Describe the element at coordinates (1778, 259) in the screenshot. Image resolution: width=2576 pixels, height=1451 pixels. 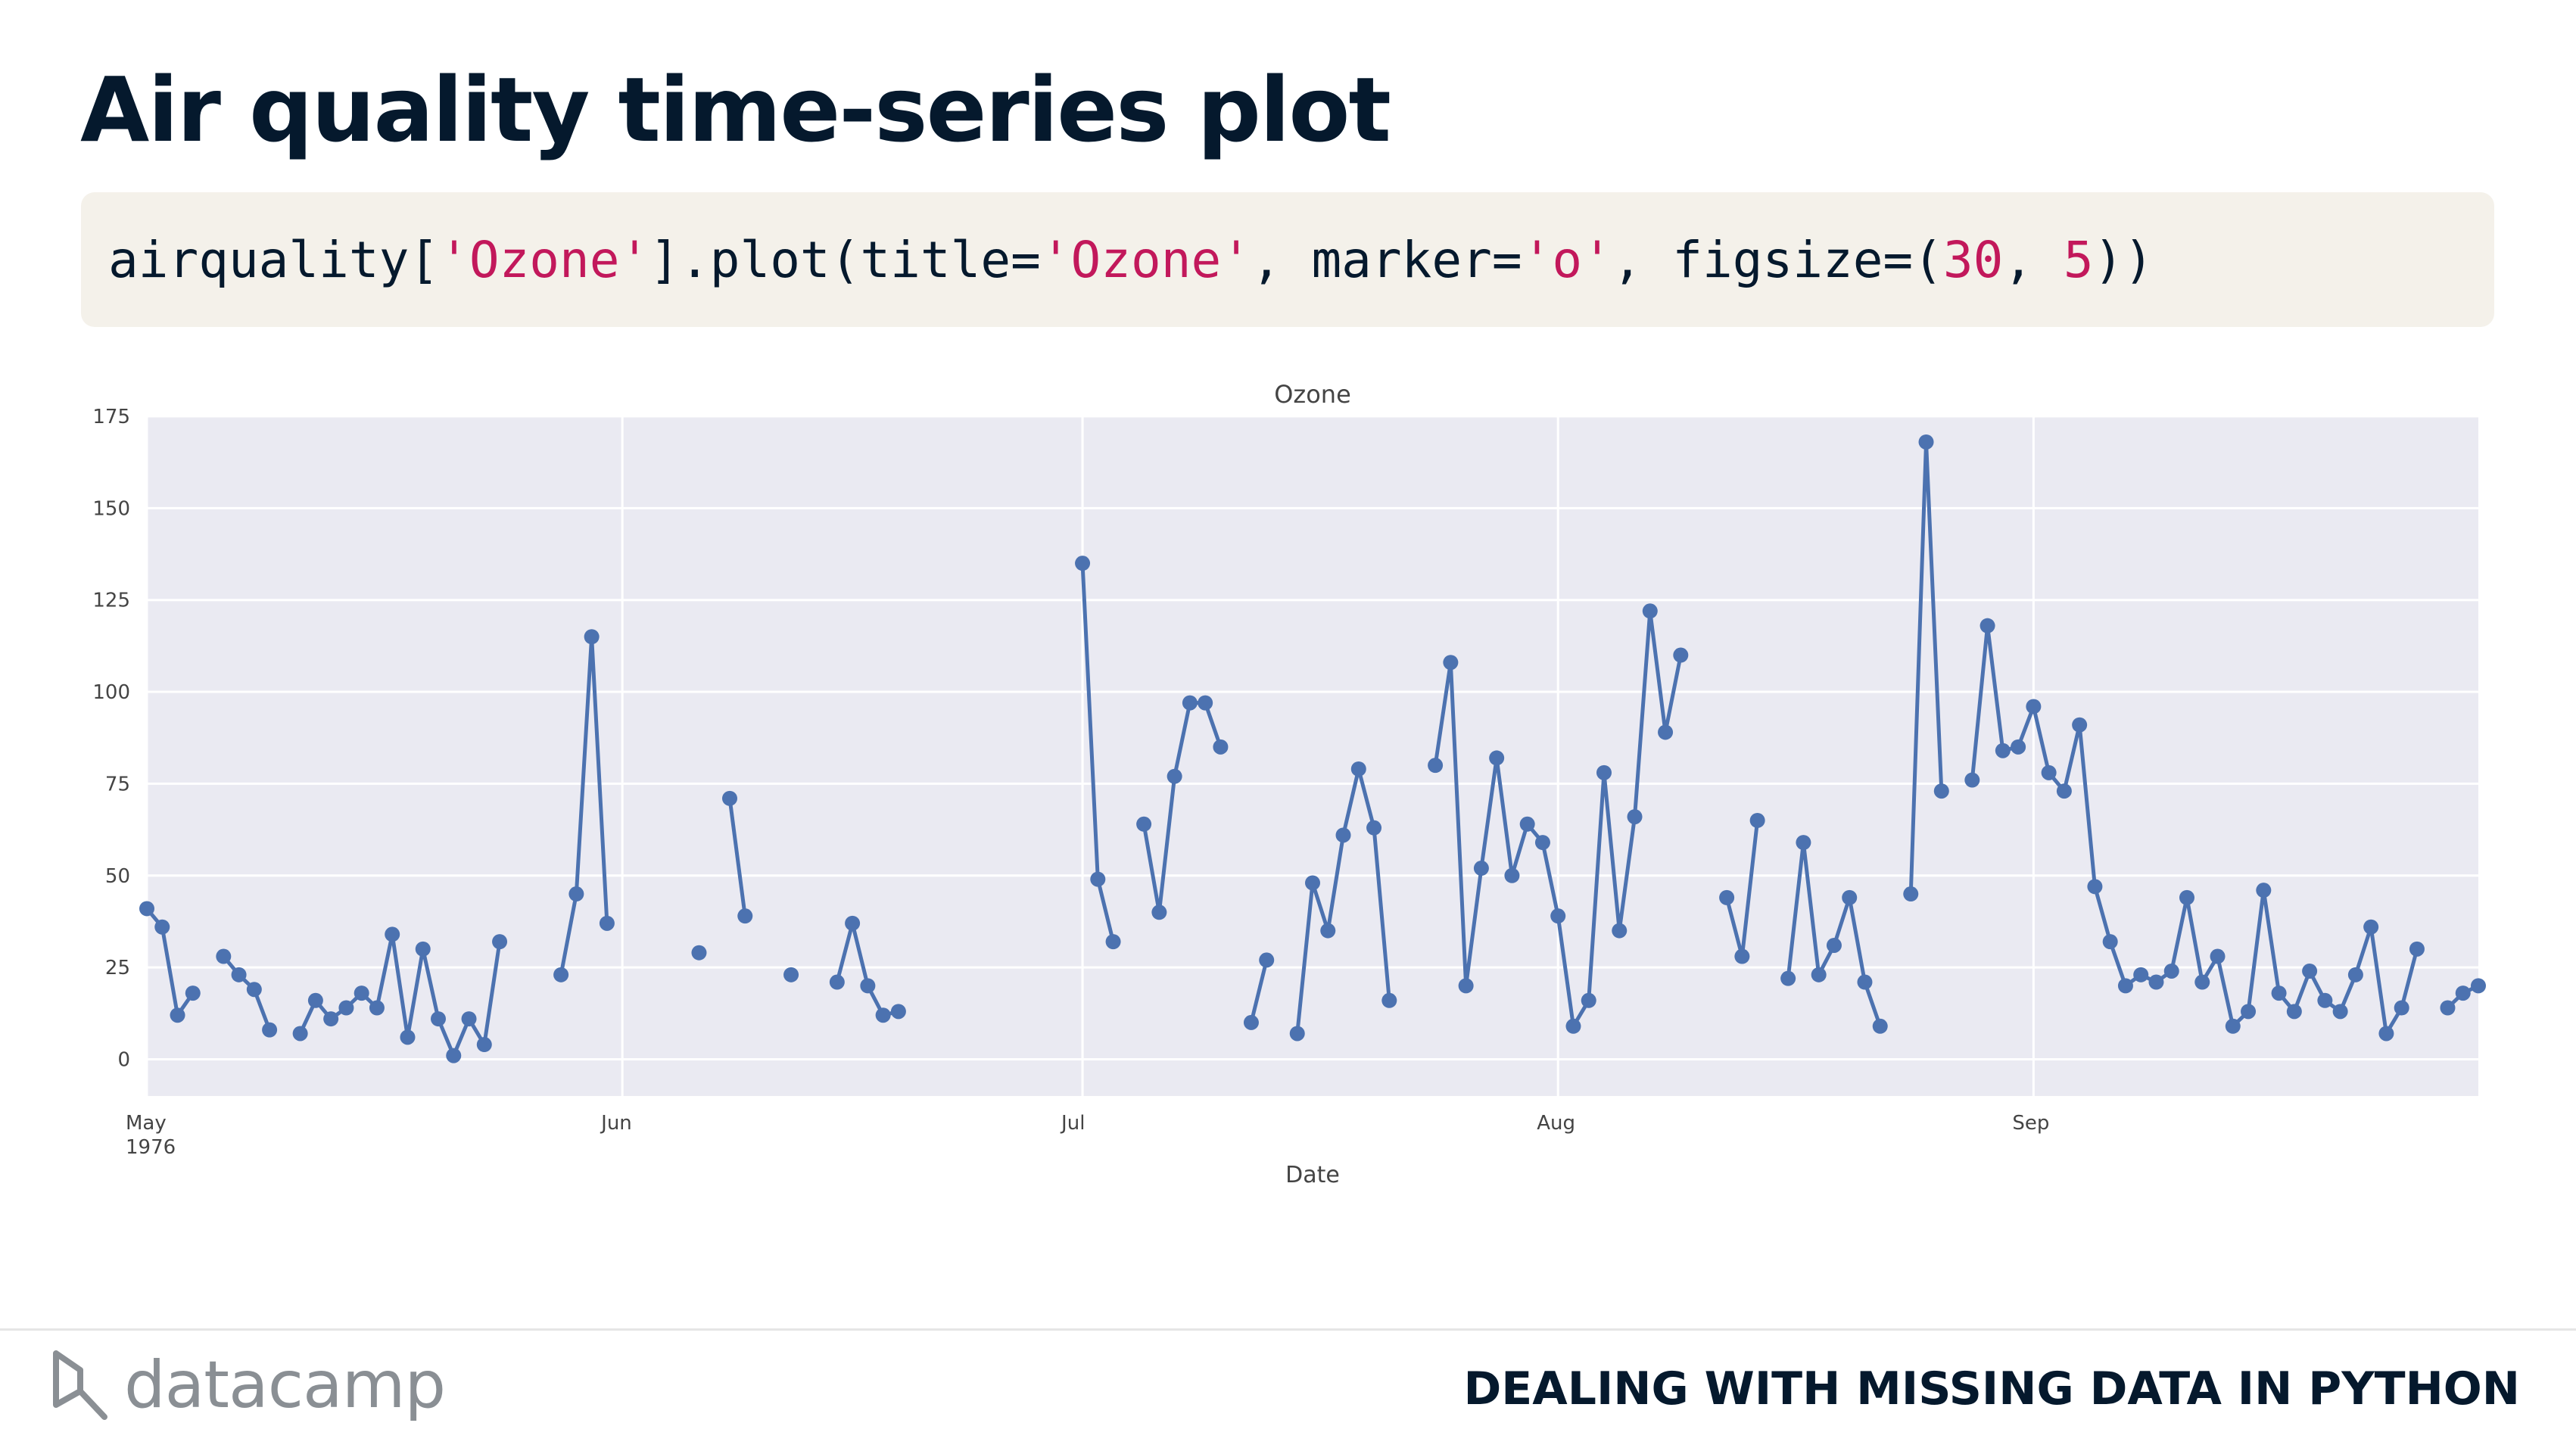
I see `code-token: , figsize=(` at that location.